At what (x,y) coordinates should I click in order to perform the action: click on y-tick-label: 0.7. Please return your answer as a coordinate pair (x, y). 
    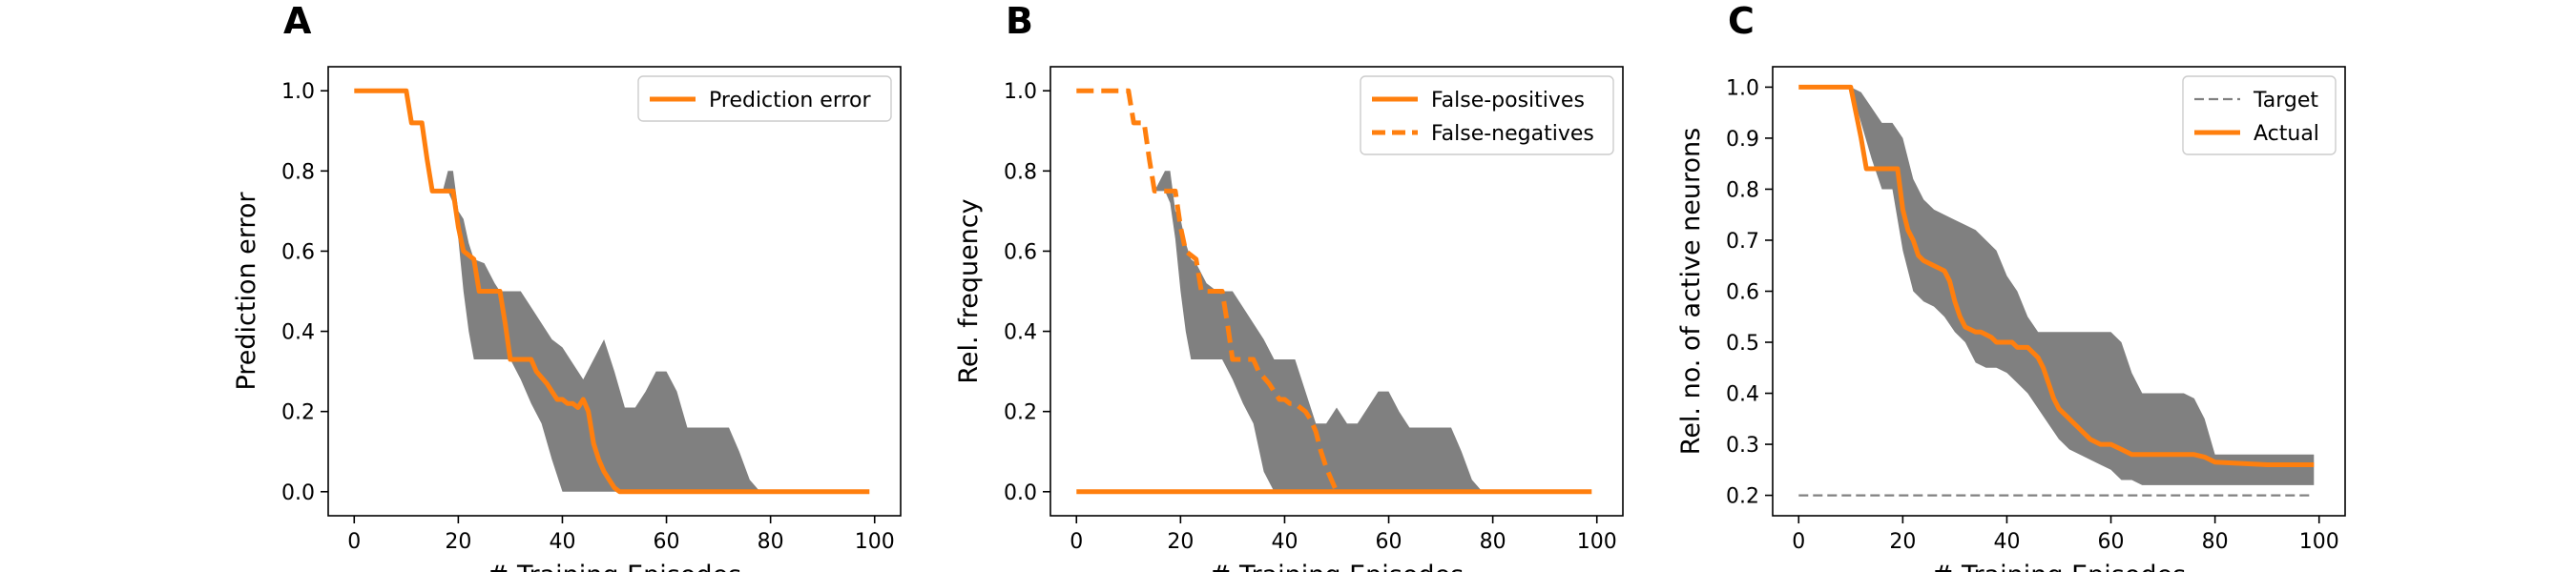
    Looking at the image, I should click on (1742, 242).